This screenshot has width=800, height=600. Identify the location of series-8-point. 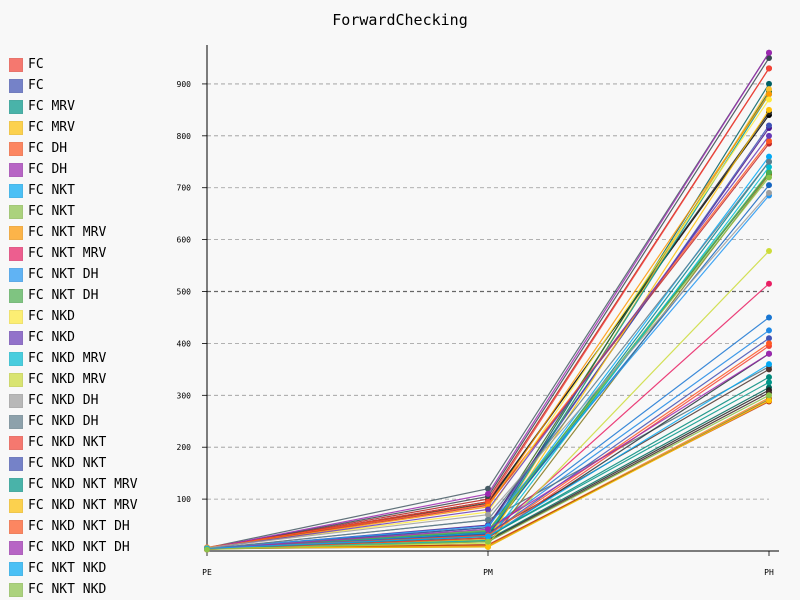
(769, 94).